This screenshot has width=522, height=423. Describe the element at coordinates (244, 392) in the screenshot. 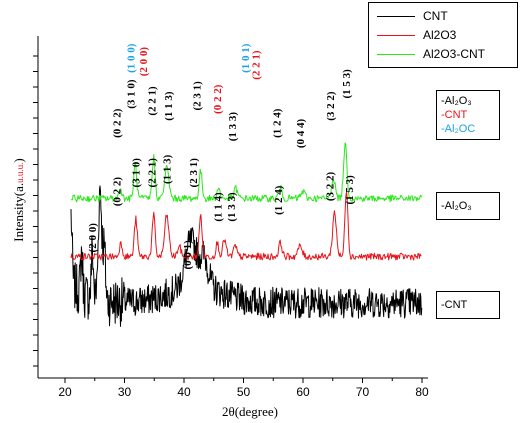

I see `x-tick-label: 50` at that location.